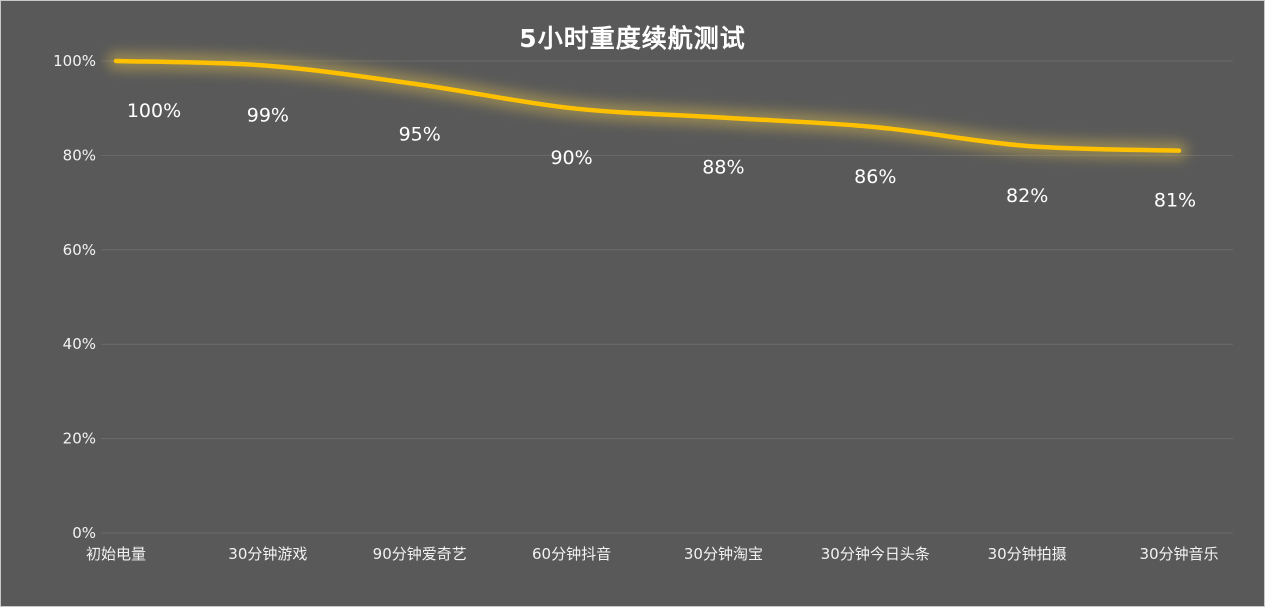 This screenshot has width=1265, height=607. Describe the element at coordinates (79, 250) in the screenshot. I see `y-axis-tick-label: 60%` at that location.